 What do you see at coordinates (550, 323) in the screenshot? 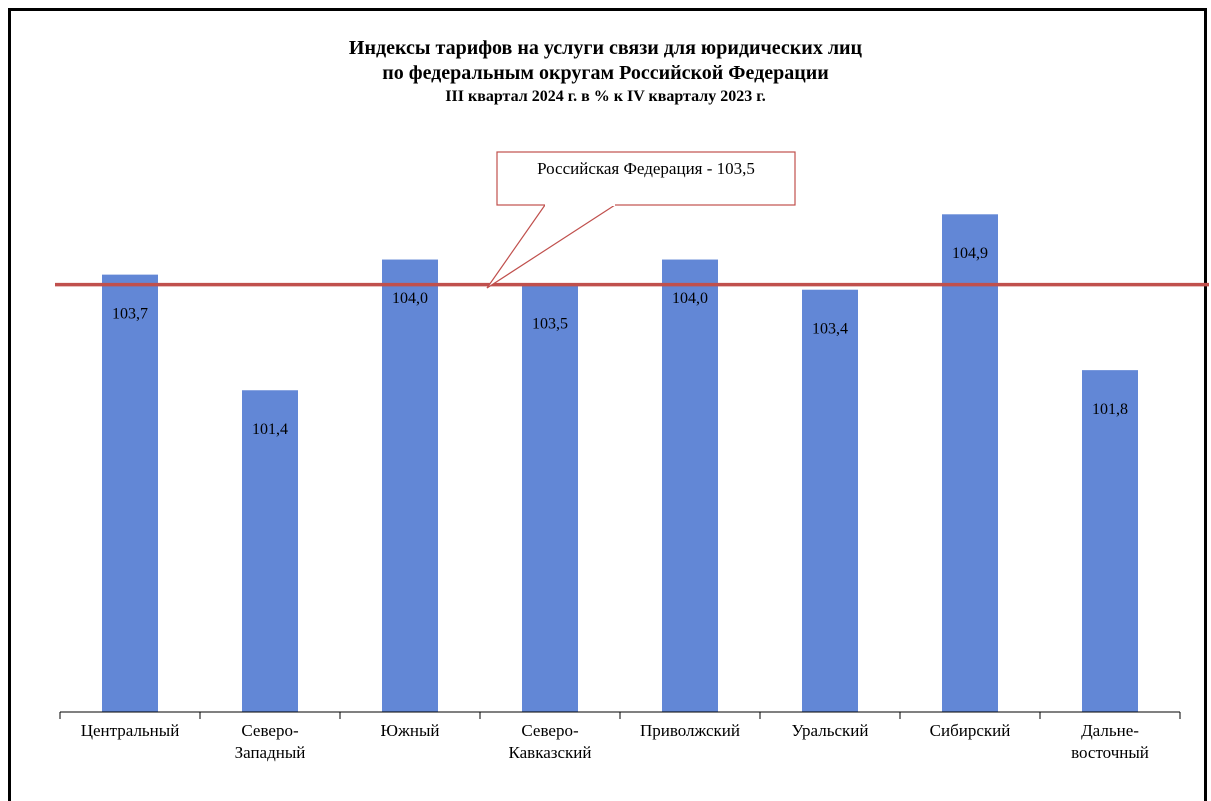
I see `data-label: 103,5` at bounding box center [550, 323].